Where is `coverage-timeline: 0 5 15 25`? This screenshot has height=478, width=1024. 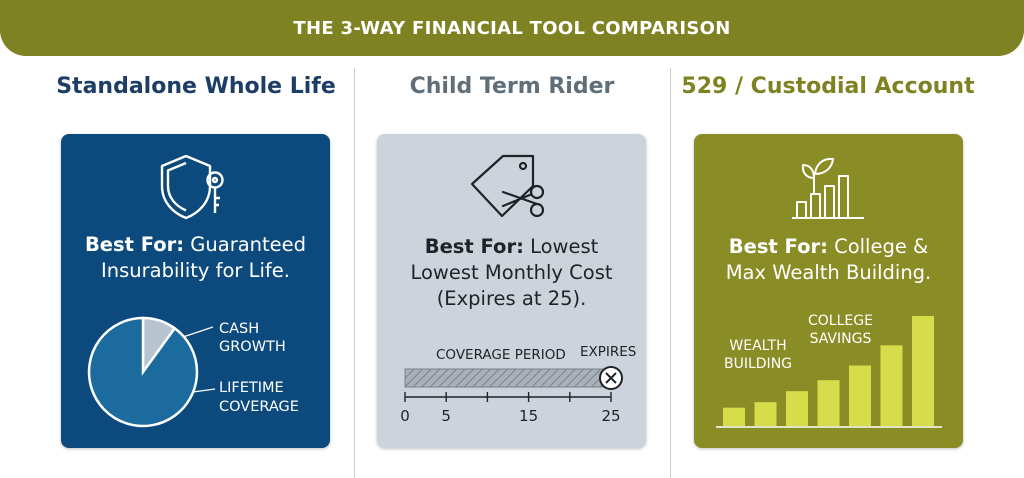
coverage-timeline: 0 5 15 25 is located at coordinates (511, 395).